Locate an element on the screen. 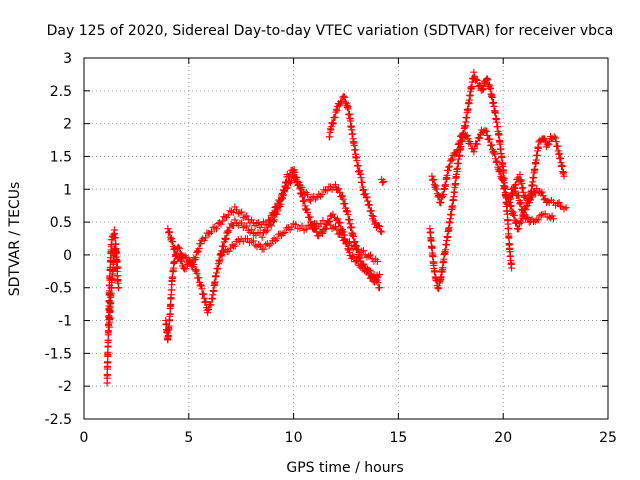 Image resolution: width=640 pixels, height=480 pixels. series-arc-2b is located at coordinates (274, 229).